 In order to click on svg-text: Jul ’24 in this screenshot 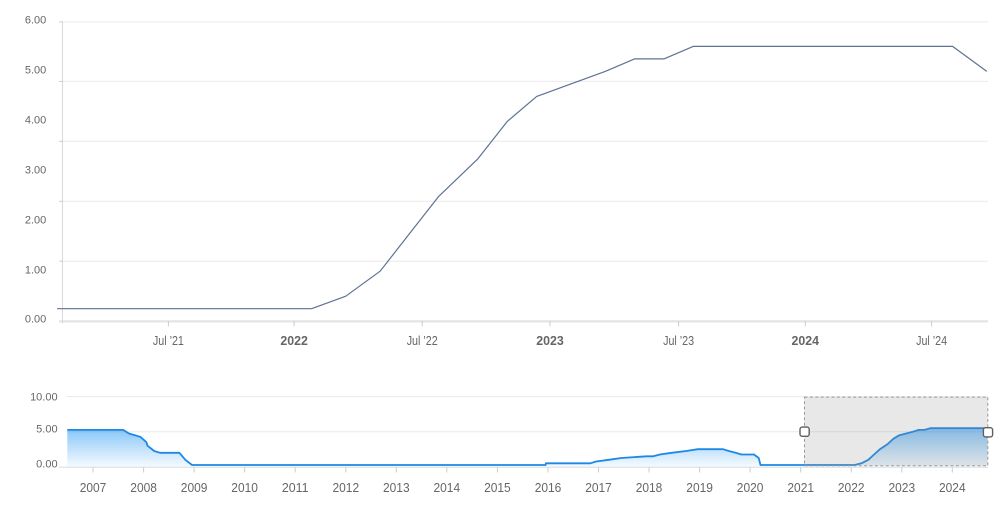, I will do `click(931, 340)`.